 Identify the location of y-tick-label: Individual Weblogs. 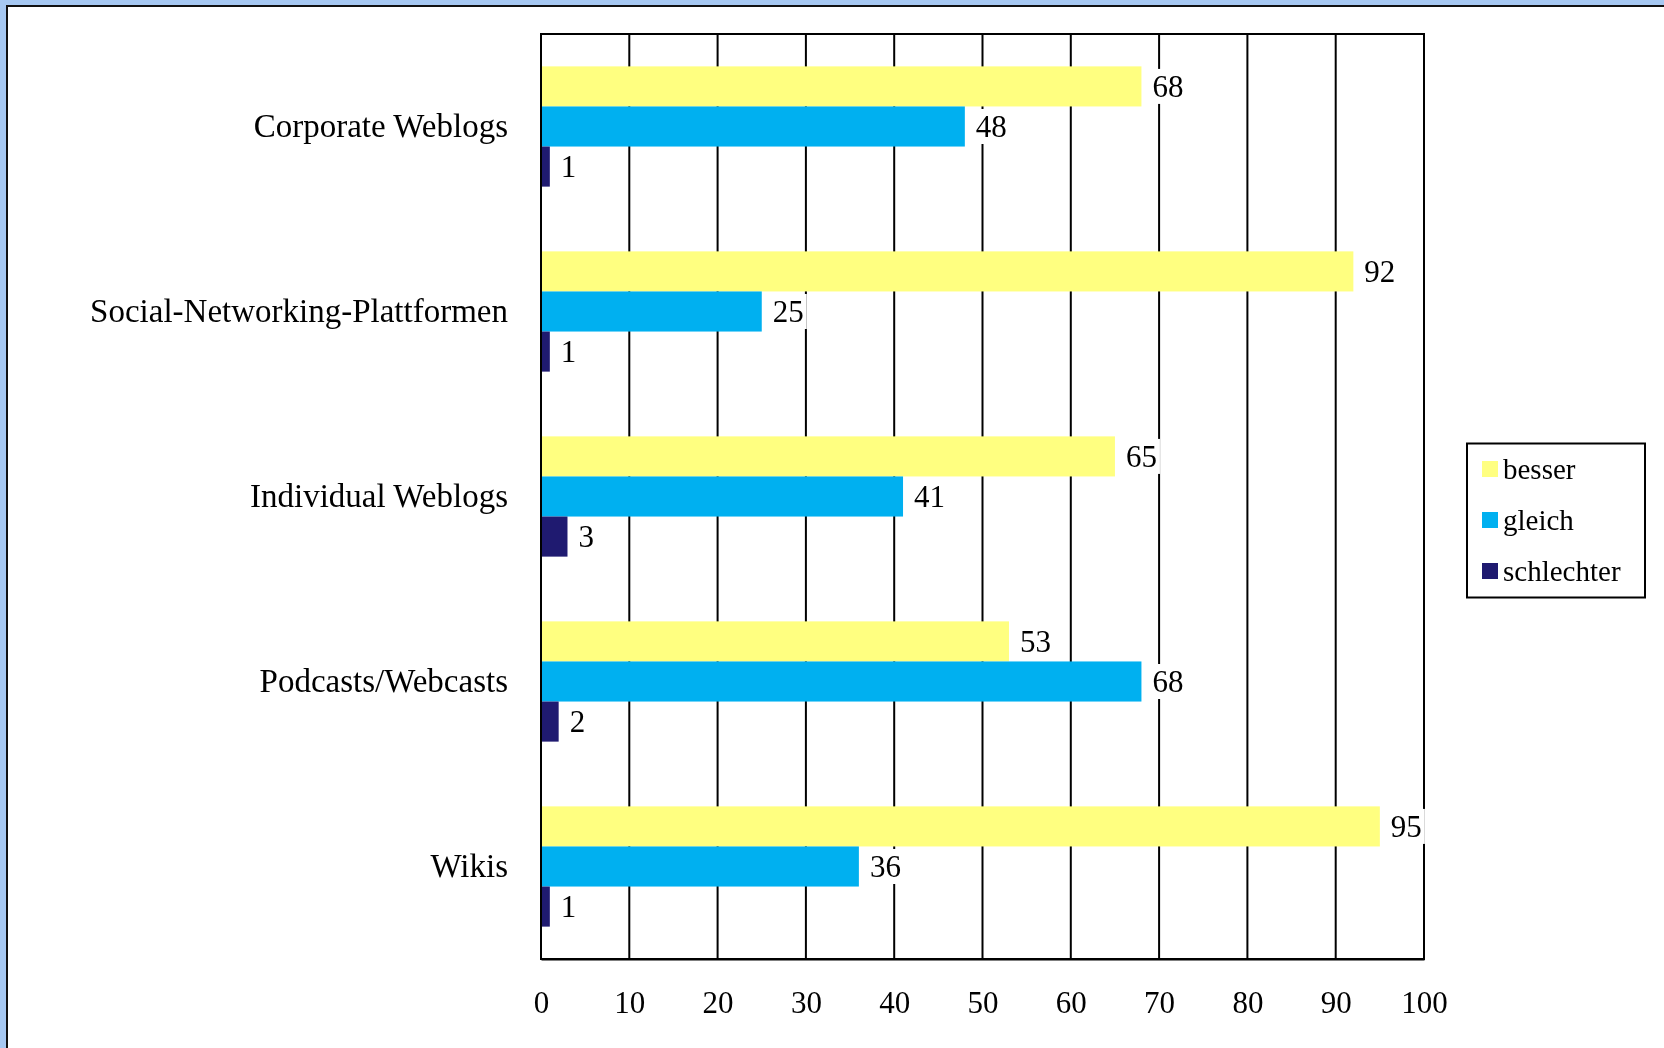
(379, 496).